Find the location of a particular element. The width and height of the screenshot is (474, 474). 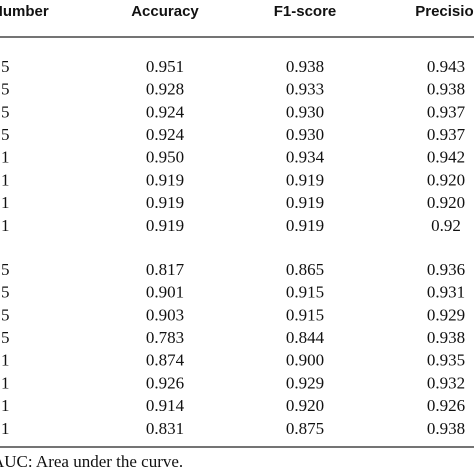

cell: 0.928 is located at coordinates (165, 89).